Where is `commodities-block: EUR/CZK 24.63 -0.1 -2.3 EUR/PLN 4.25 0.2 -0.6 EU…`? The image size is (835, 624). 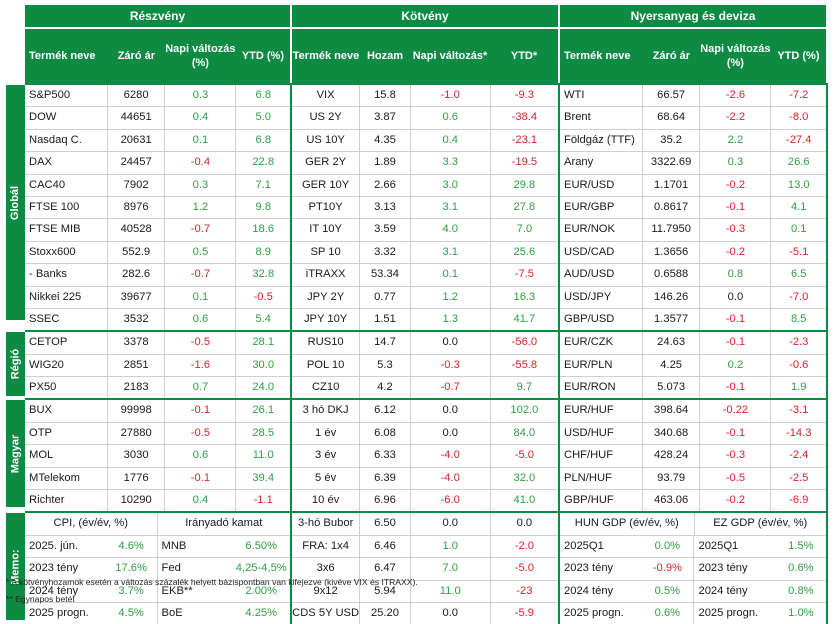
commodities-block: EUR/CZK 24.63 -0.1 -2.3 EUR/PLN 4.25 0.2 -0.6 EU… is located at coordinates (694, 364).